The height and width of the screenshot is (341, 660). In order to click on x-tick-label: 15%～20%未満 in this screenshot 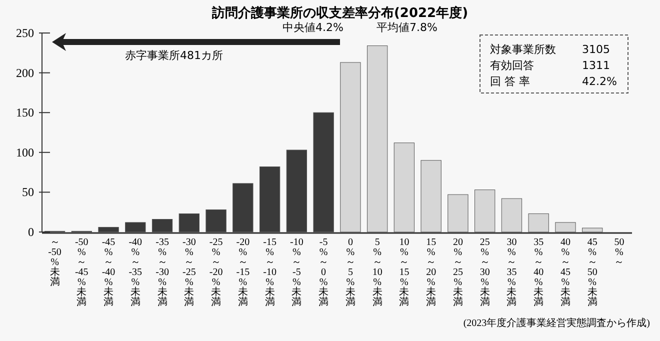, I will do `click(431, 272)`.